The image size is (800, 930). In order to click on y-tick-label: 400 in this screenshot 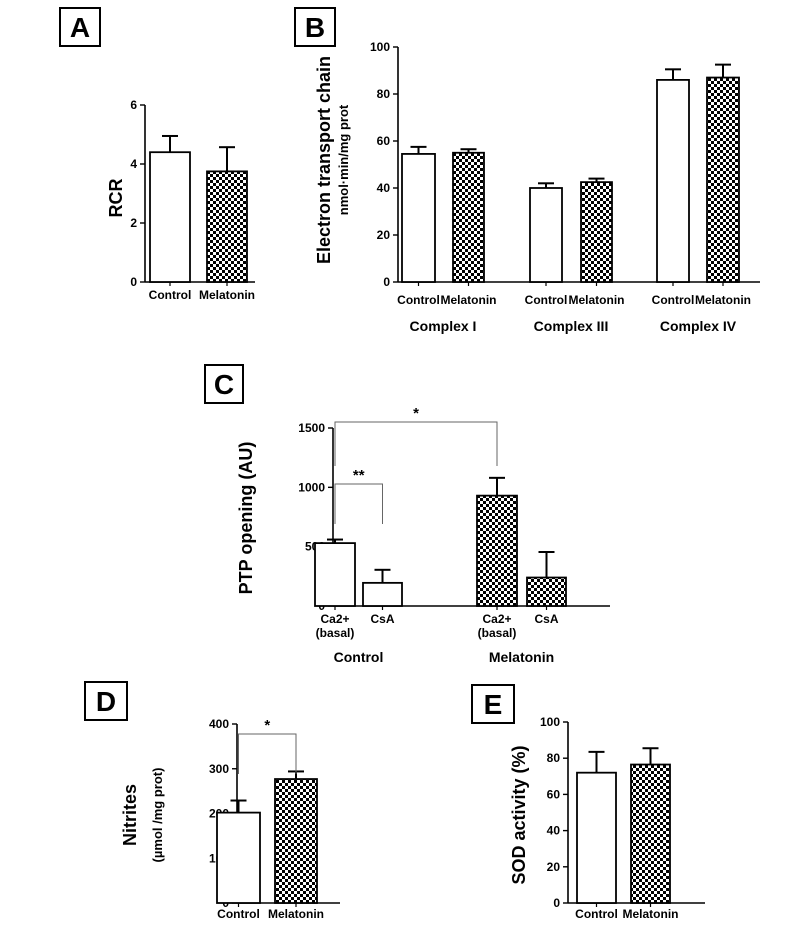, I will do `click(219, 724)`.